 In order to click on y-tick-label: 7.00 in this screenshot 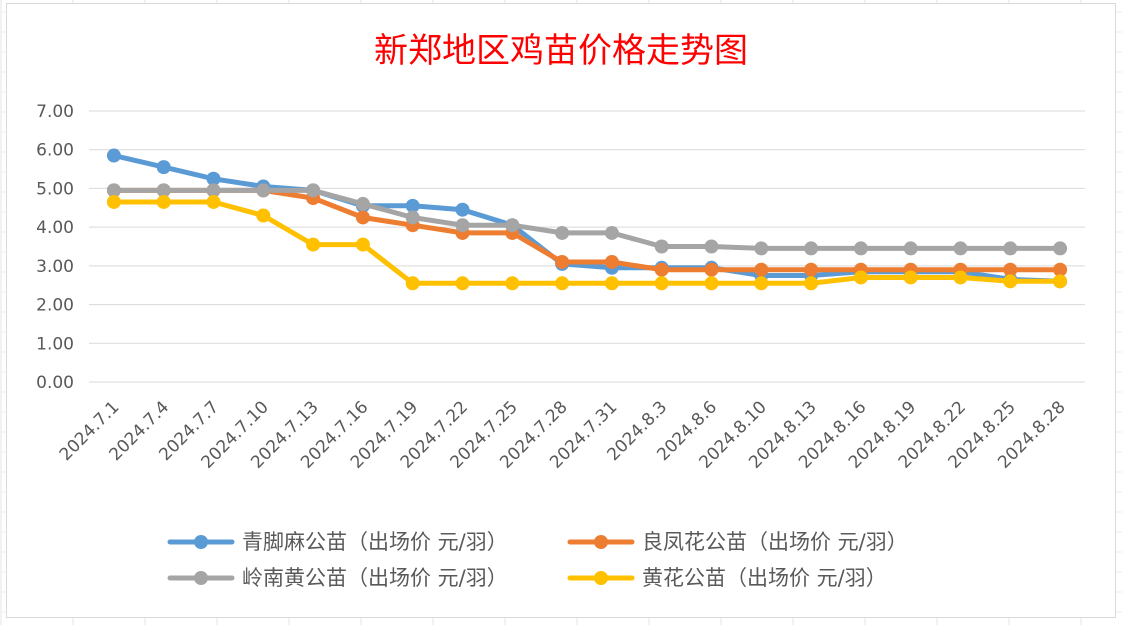, I will do `click(55, 112)`.